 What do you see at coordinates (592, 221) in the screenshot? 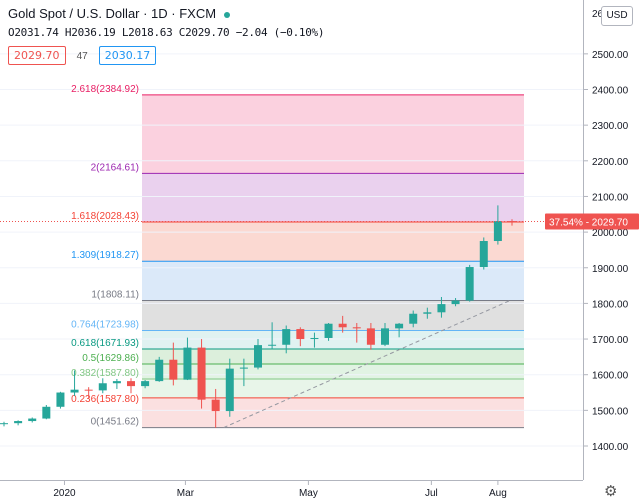
I see `last-price-tag` at bounding box center [592, 221].